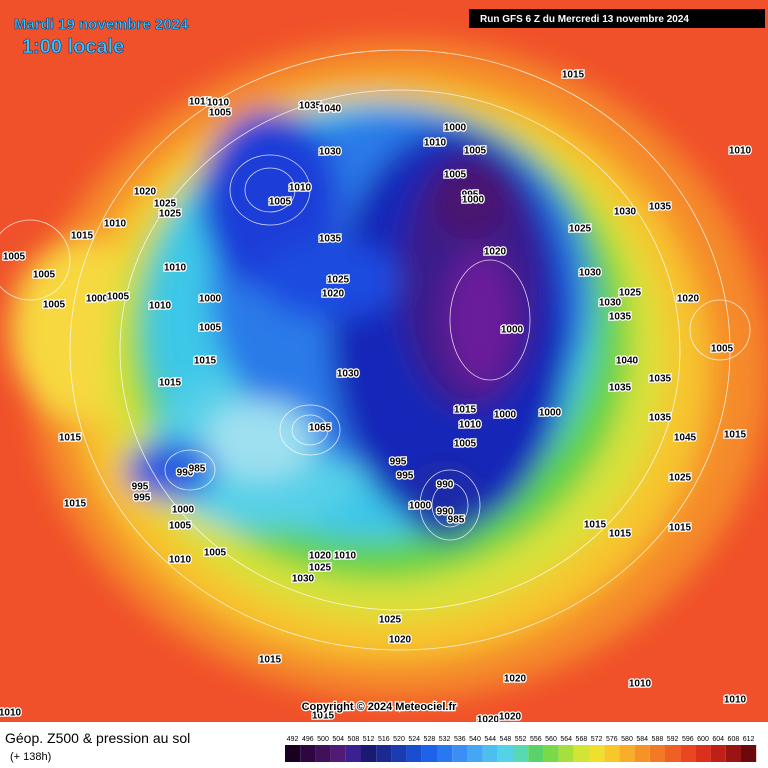 Image resolution: width=768 pixels, height=768 pixels. What do you see at coordinates (330, 109) in the screenshot?
I see `isobar-label: 1040` at bounding box center [330, 109].